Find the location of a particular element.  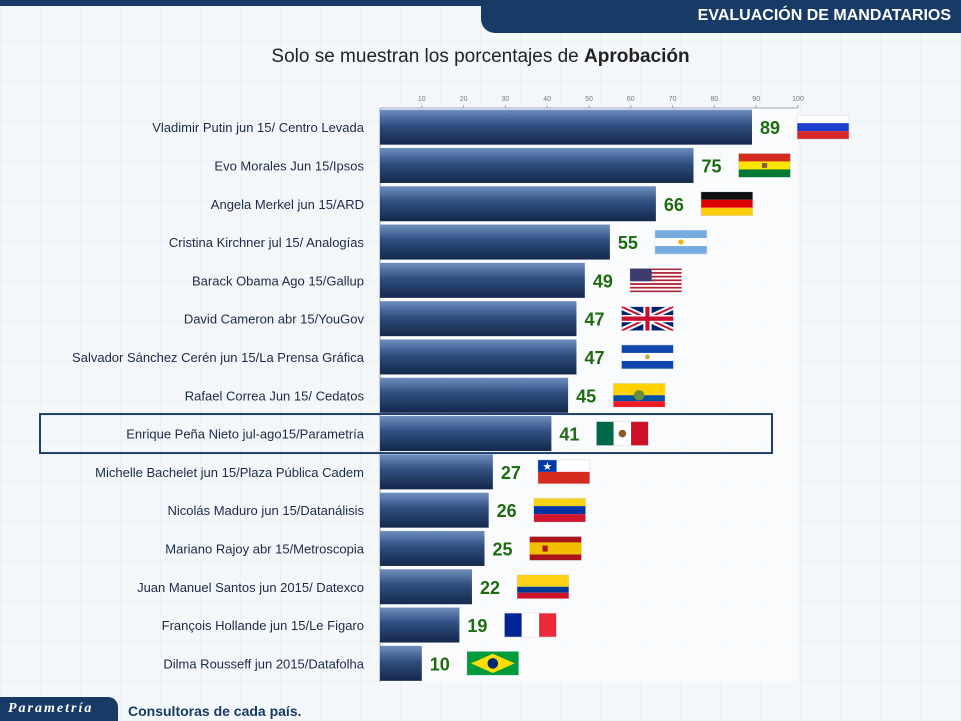

x-tick-label: 70 is located at coordinates (673, 99).